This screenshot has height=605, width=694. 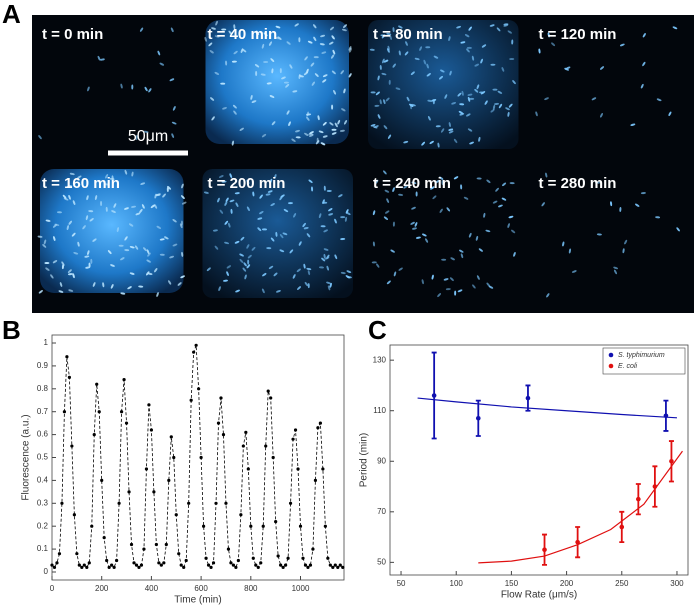 I want to click on x-tick-label: 50, so click(x=401, y=583).